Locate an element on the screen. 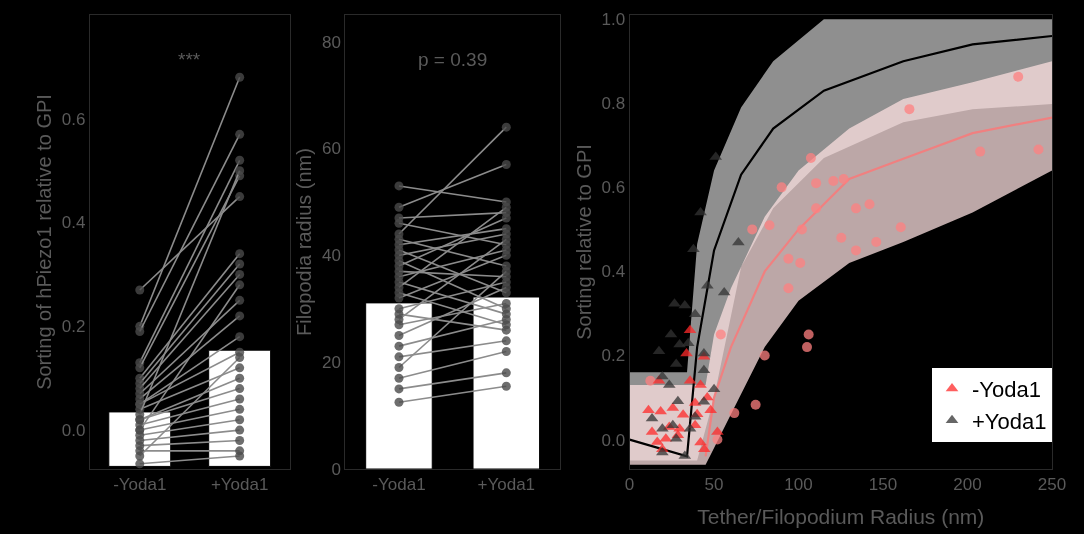  y-tick-label: 80 is located at coordinates (331, 42).